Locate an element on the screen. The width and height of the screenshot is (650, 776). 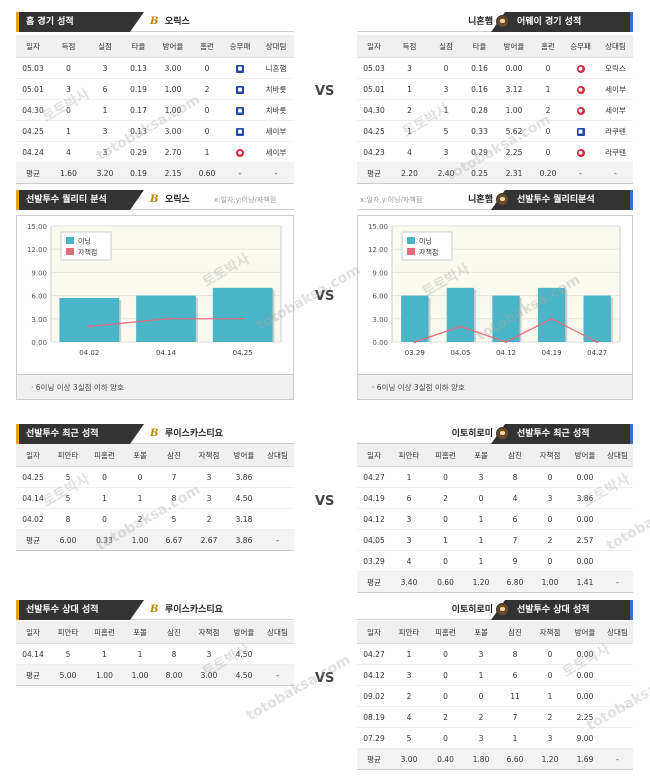
left-section-header: 선발투수 최근 성적 B 루이스카스티요 is located at coordinates (155, 434).